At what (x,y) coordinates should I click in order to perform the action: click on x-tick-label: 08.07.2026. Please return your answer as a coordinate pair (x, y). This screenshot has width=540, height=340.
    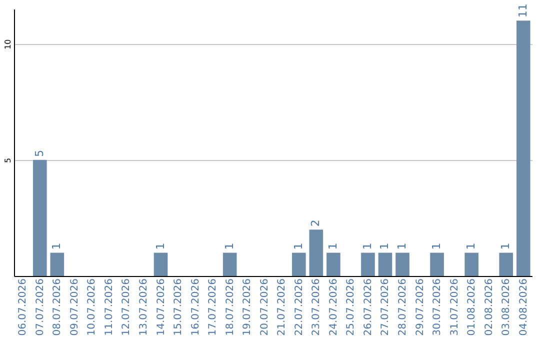
    Looking at the image, I should click on (58, 307).